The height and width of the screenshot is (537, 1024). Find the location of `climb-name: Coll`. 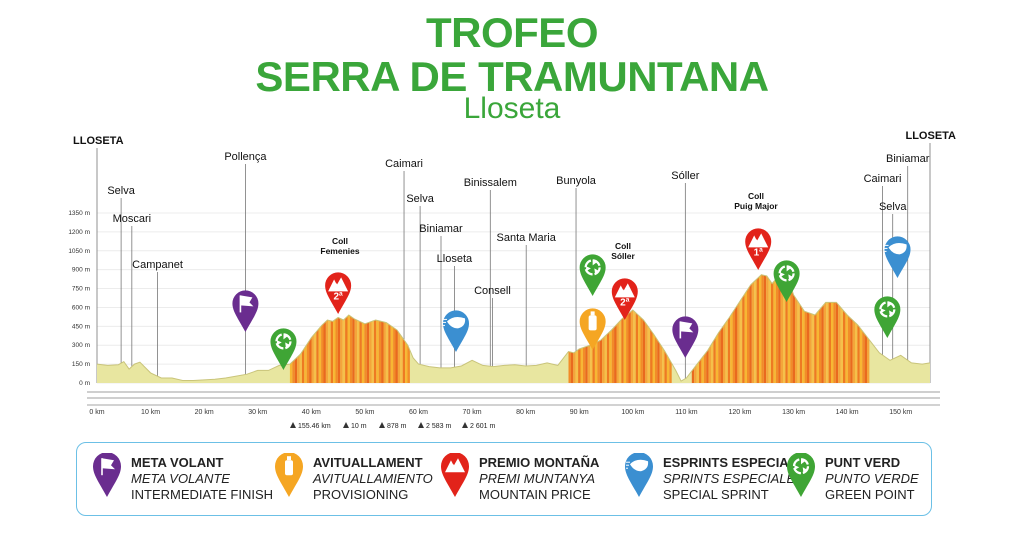

climb-name: Coll is located at coordinates (340, 241).